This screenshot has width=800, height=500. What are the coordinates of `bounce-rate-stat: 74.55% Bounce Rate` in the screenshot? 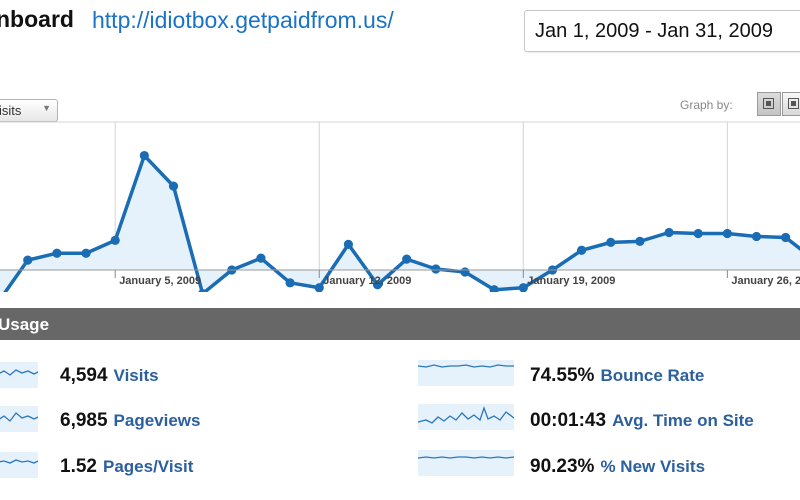 It's located at (617, 376).